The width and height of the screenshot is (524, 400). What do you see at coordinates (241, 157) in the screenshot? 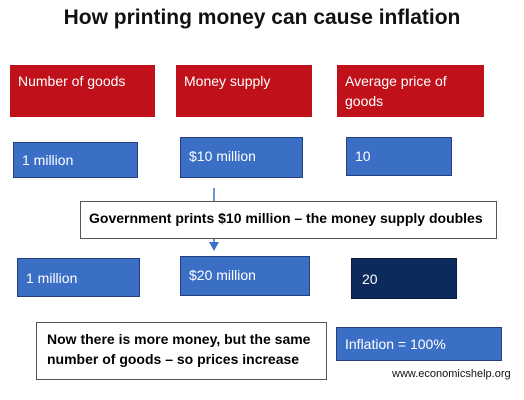
I see `value-box: $10 million` at bounding box center [241, 157].